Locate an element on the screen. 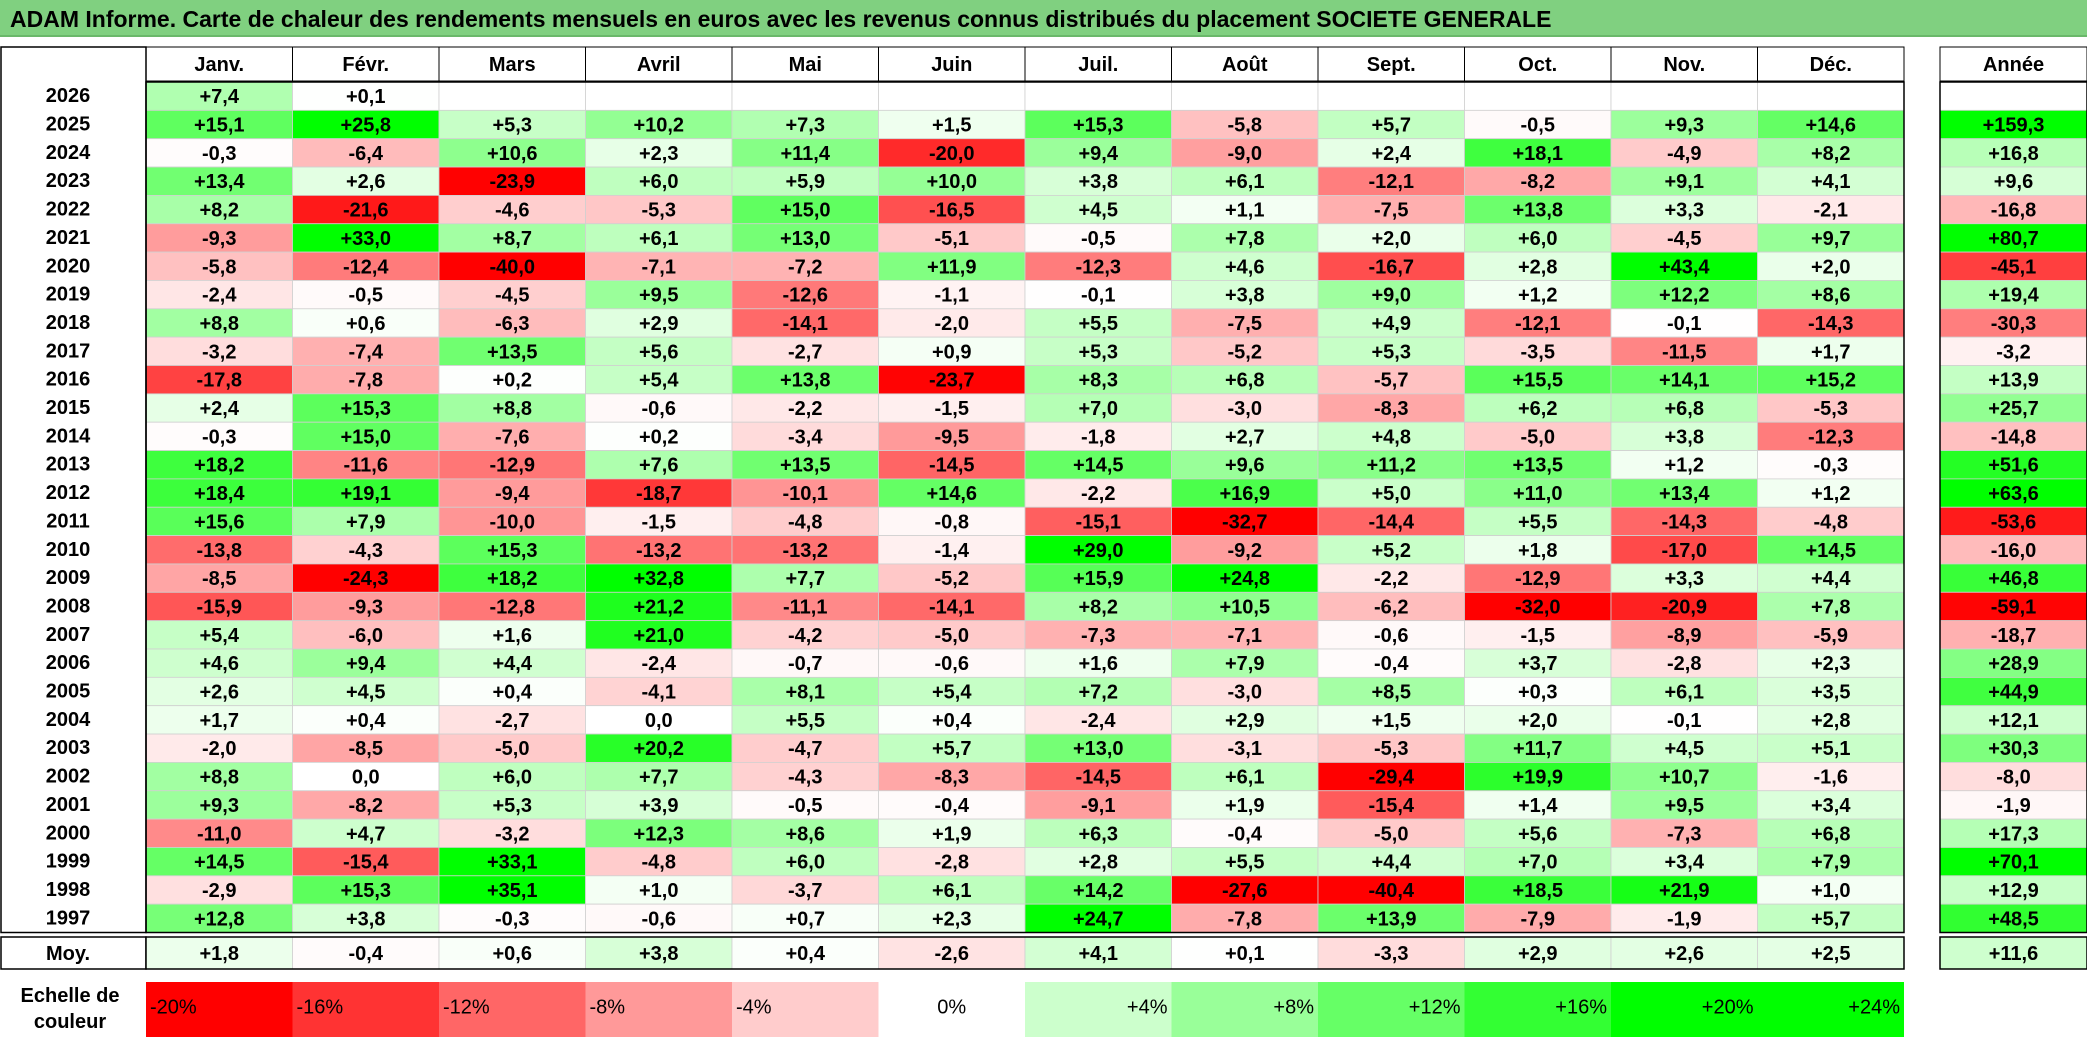 The image size is (2087, 1037). heatmap-cell-value: -10,0 is located at coordinates (512, 522).